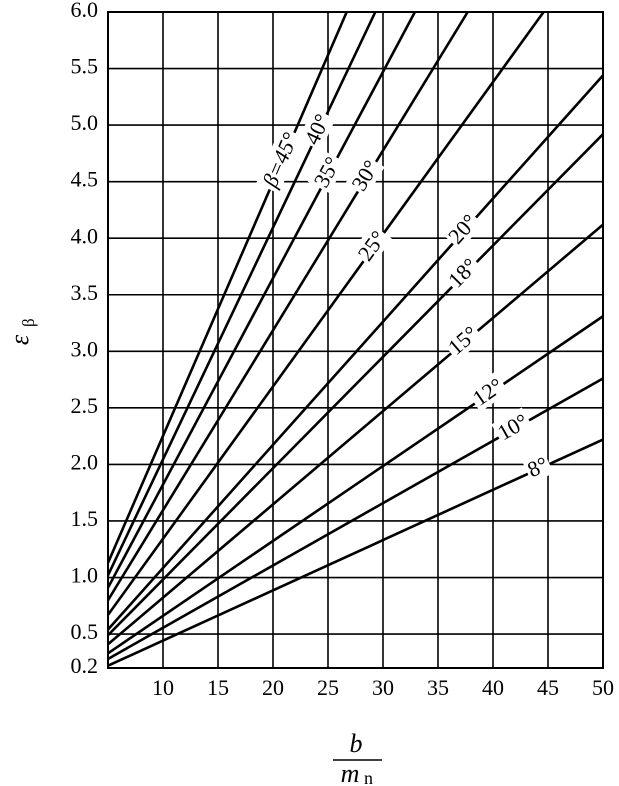 The image size is (619, 786). I want to click on x-tick-label: 10, so click(163, 687).